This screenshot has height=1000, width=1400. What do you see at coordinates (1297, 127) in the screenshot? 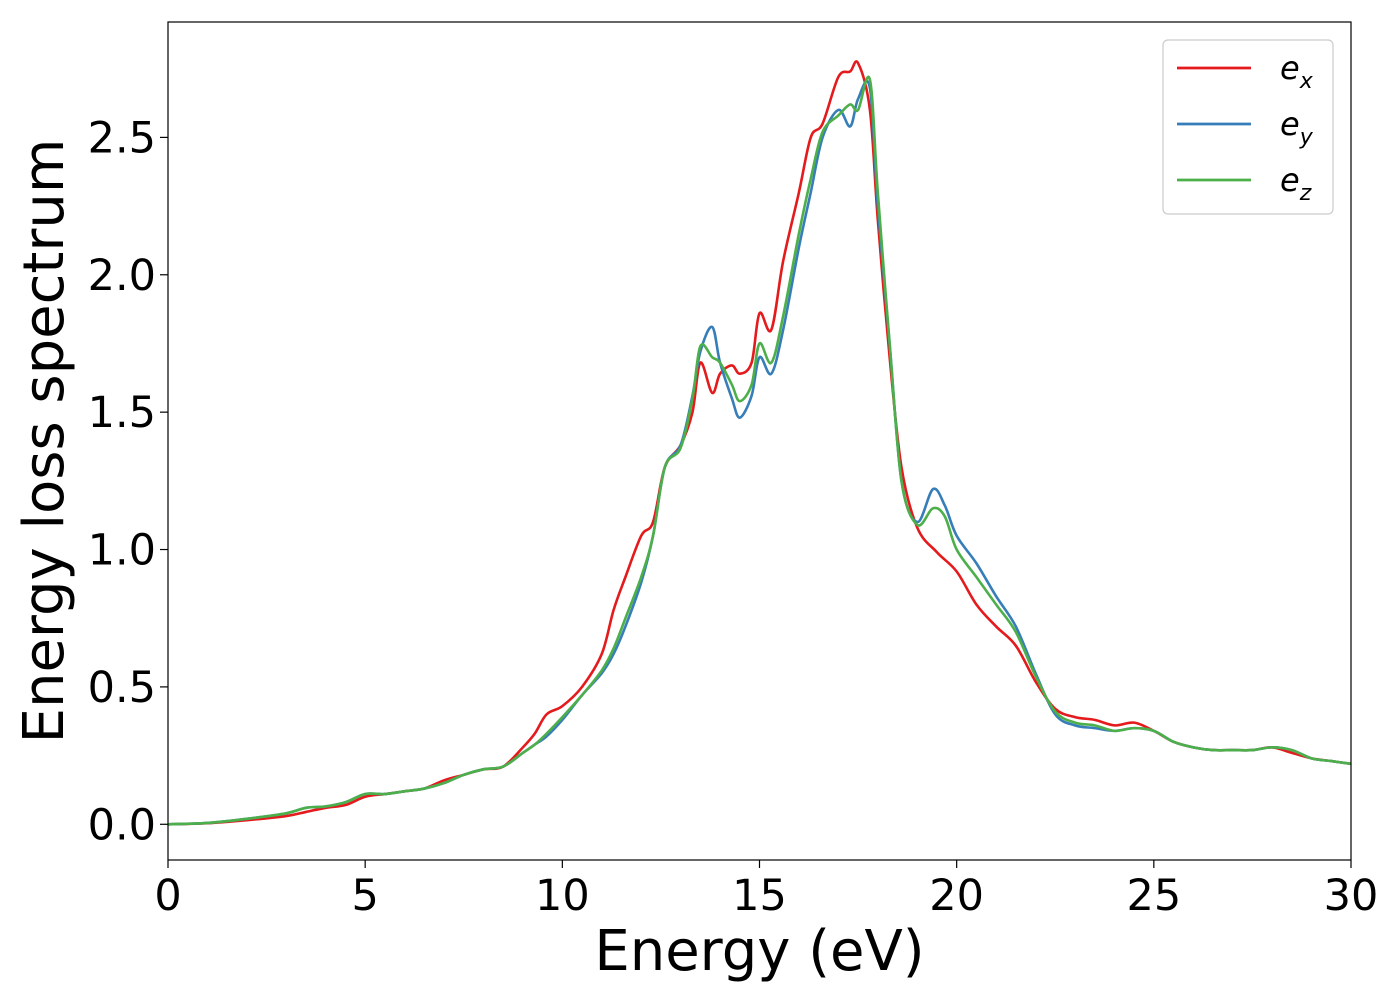
I see `legend-label: ey` at bounding box center [1297, 127].